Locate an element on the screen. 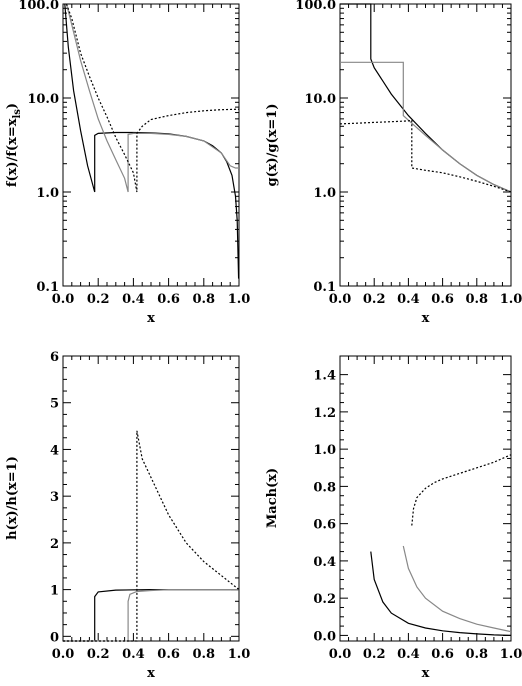  y-axis-label: f(x)/f(x=xls) is located at coordinates (14, 145).